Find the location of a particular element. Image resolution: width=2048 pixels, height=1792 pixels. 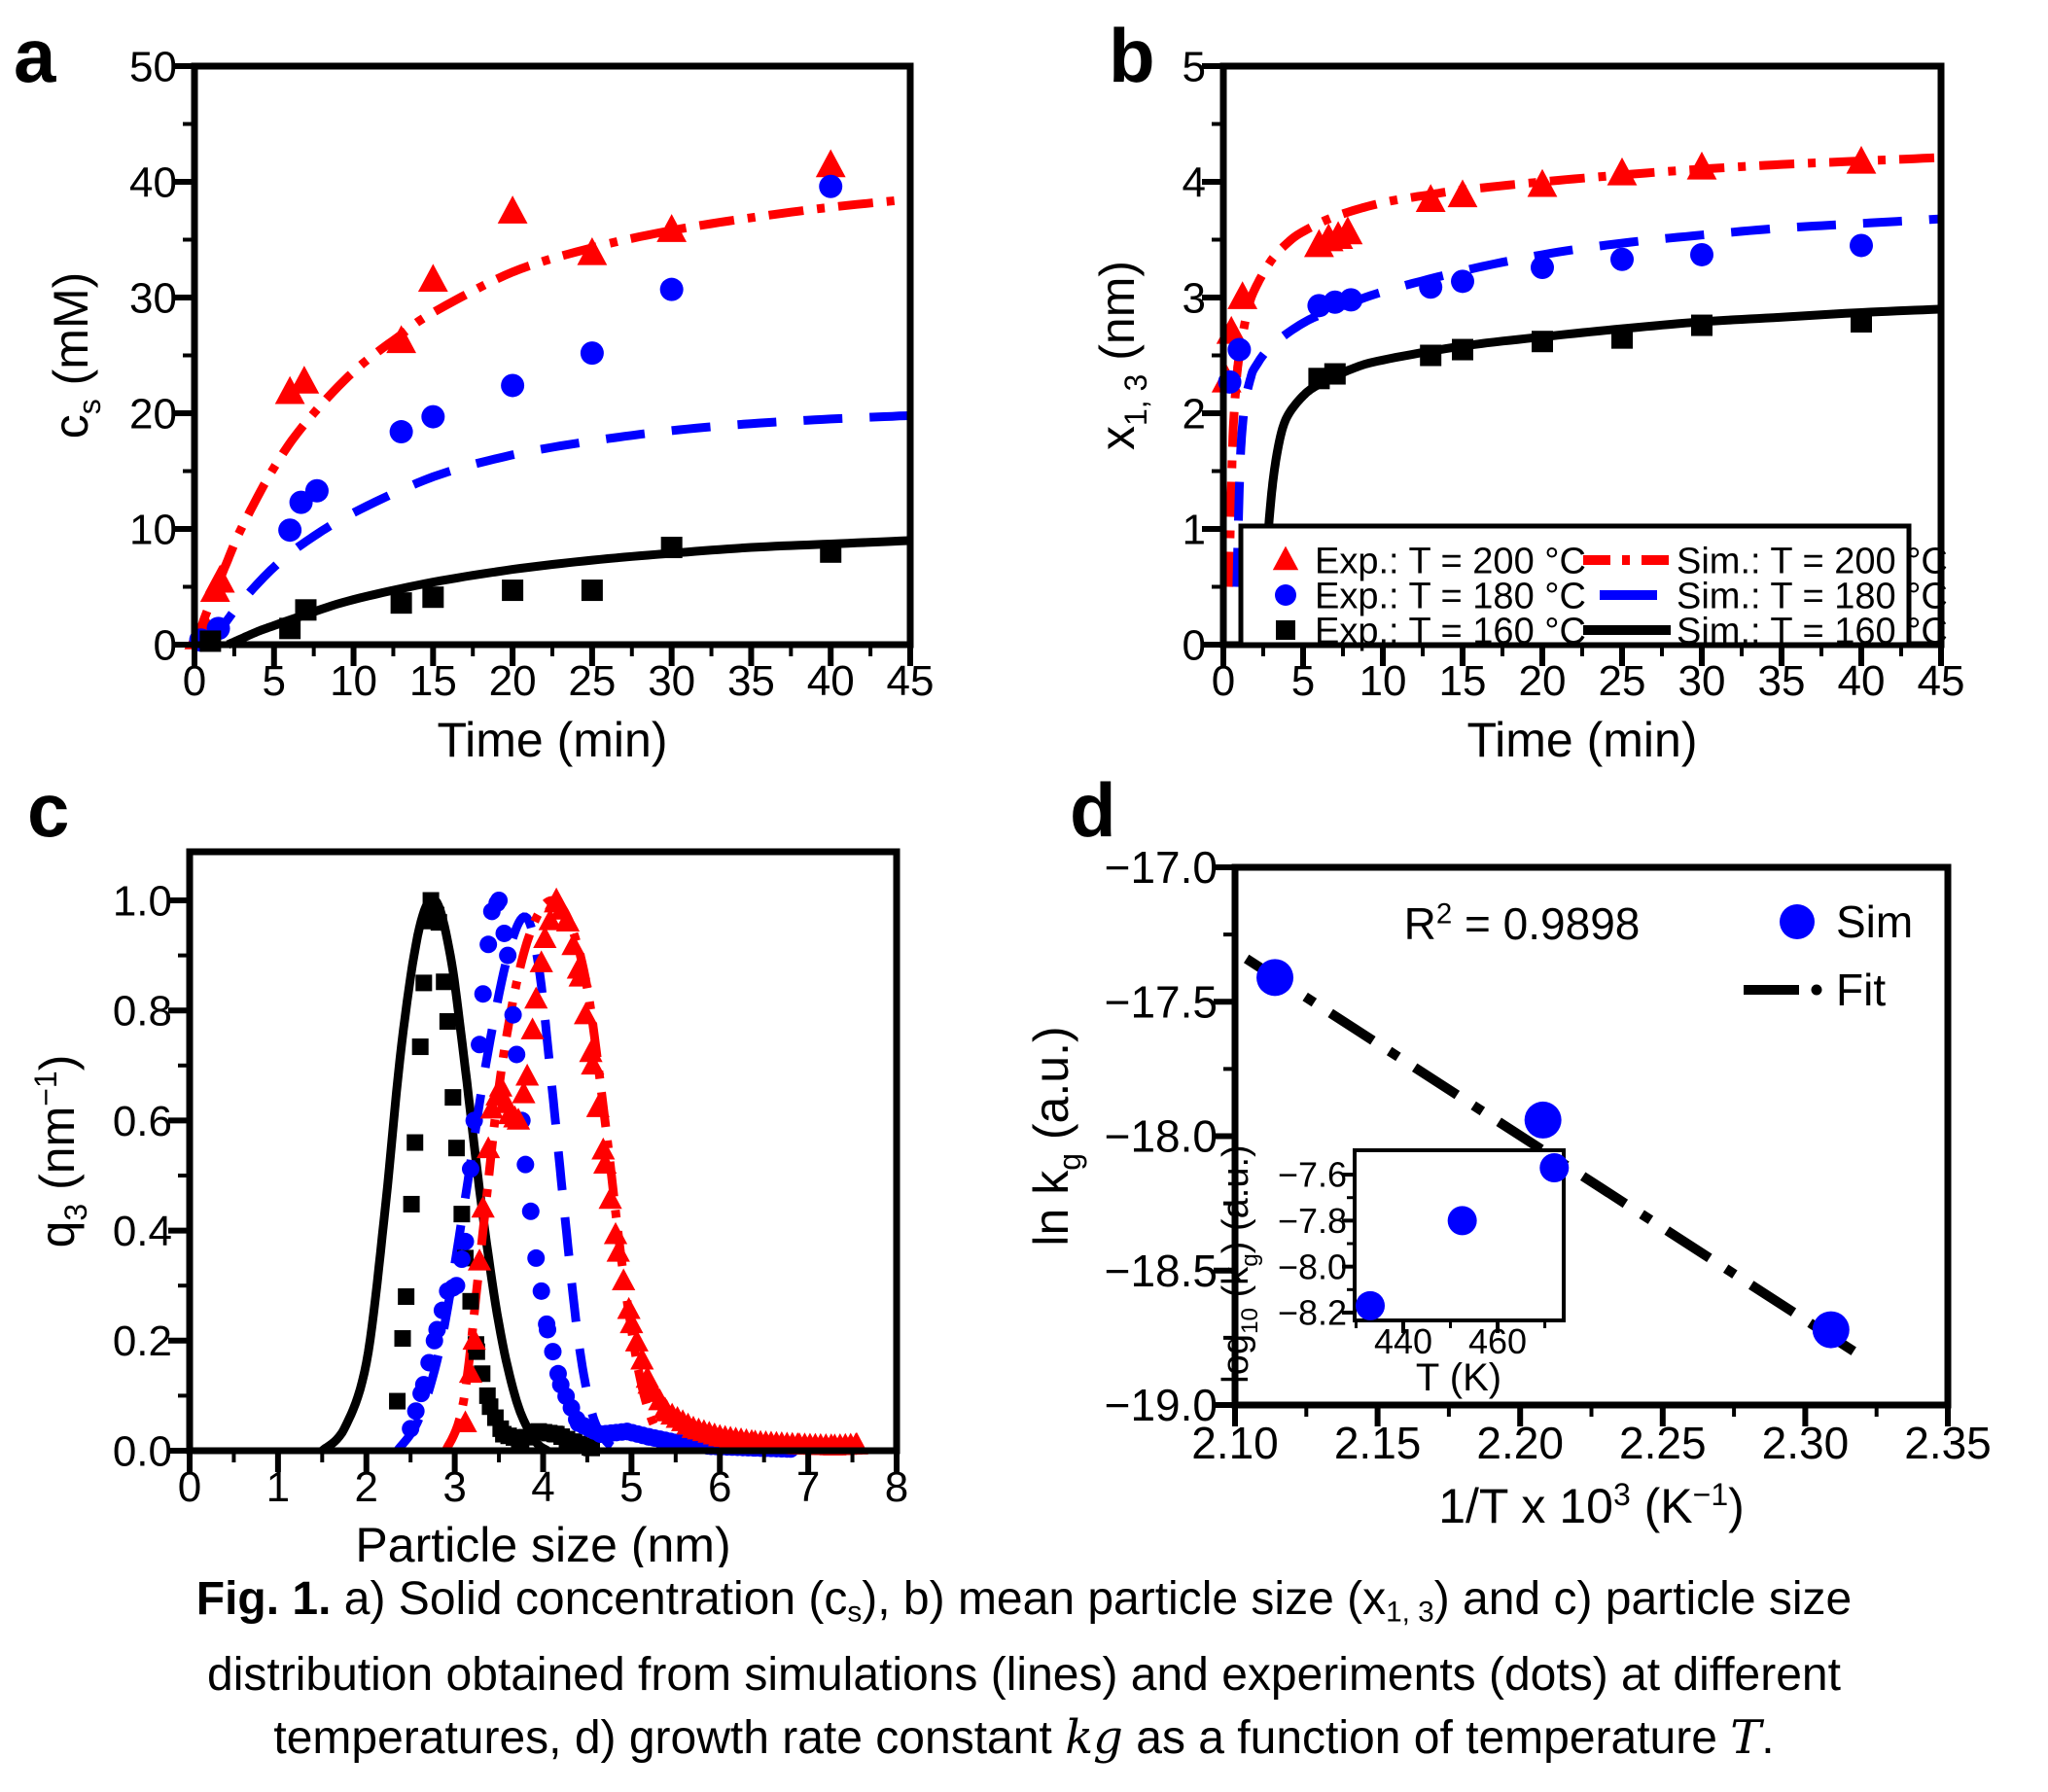

y-axis-title-b: x1, 3 (nm) is located at coordinates (1121, 355).